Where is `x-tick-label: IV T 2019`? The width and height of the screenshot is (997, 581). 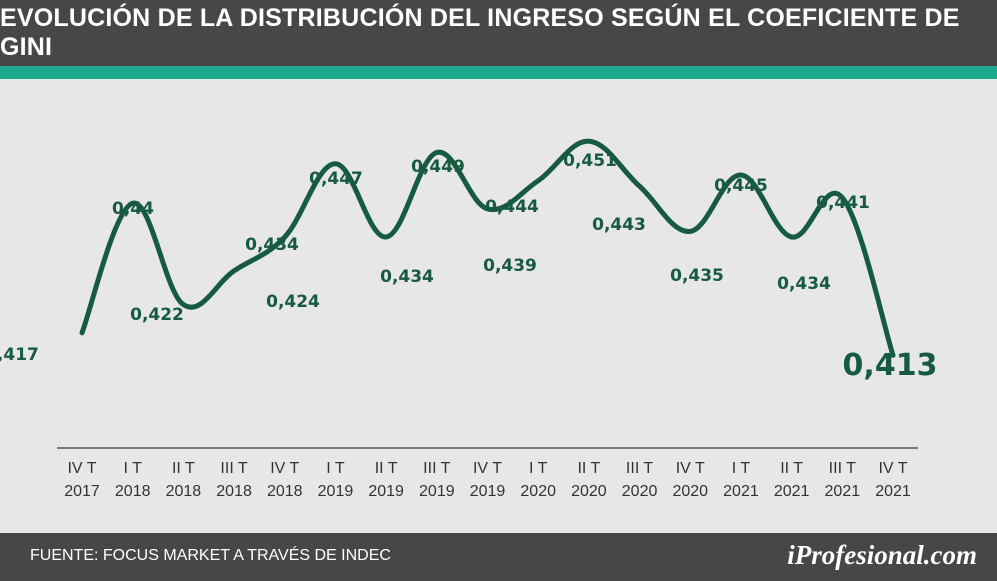 x-tick-label: IV T 2019 is located at coordinates (488, 480).